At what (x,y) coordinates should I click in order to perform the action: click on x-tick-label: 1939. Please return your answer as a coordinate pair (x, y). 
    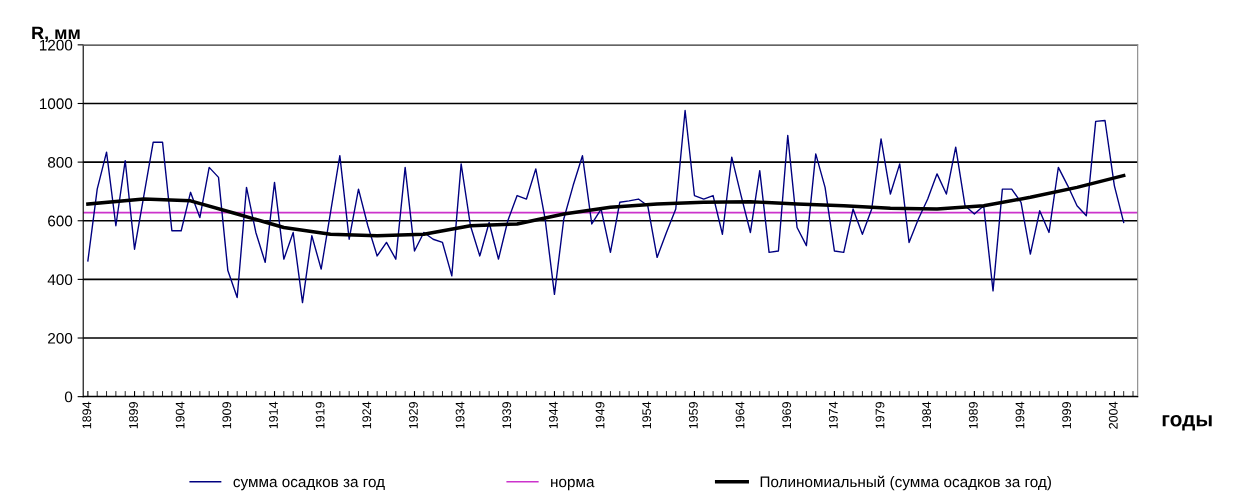
    Looking at the image, I should click on (507, 415).